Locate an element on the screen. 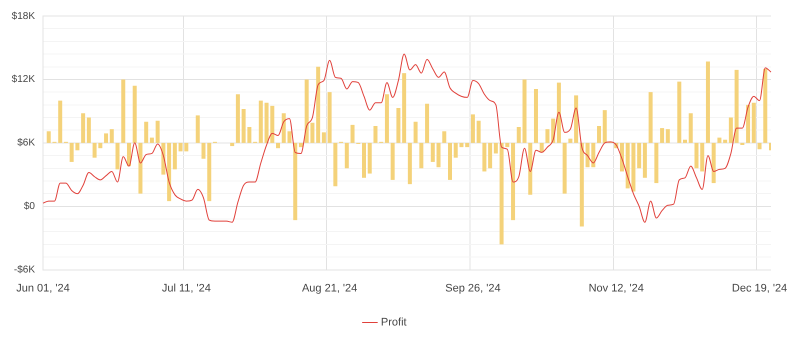 This screenshot has height=346, width=795. y-tick-label: $18K is located at coordinates (24, 16).